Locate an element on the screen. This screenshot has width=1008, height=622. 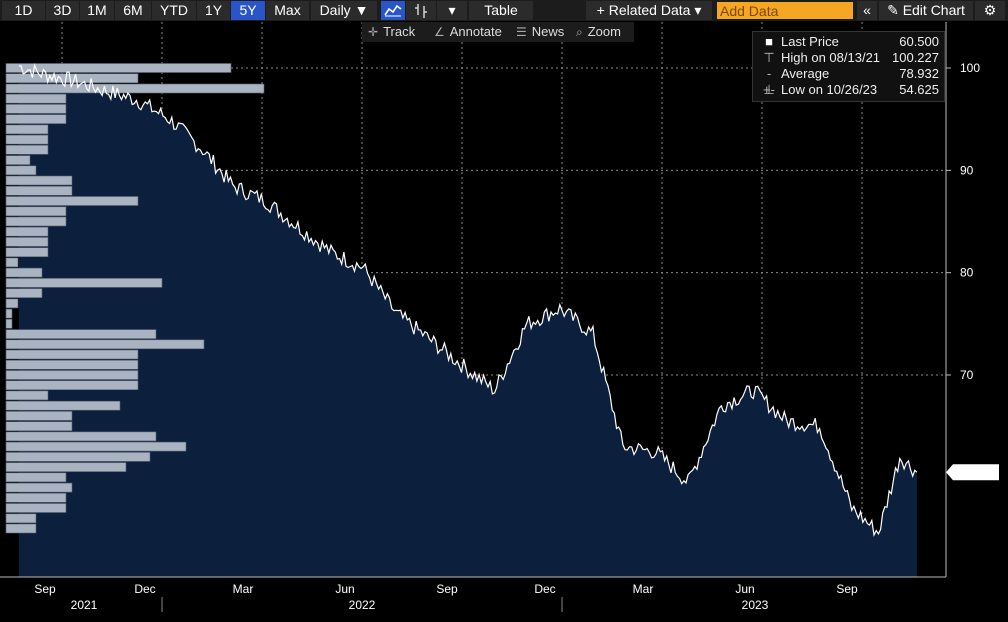
ohlc-chart-type-button is located at coordinates (421, 10).